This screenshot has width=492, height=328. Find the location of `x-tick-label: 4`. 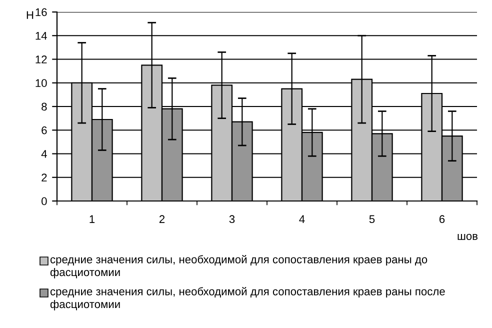

x-tick-label: 4 is located at coordinates (302, 219).